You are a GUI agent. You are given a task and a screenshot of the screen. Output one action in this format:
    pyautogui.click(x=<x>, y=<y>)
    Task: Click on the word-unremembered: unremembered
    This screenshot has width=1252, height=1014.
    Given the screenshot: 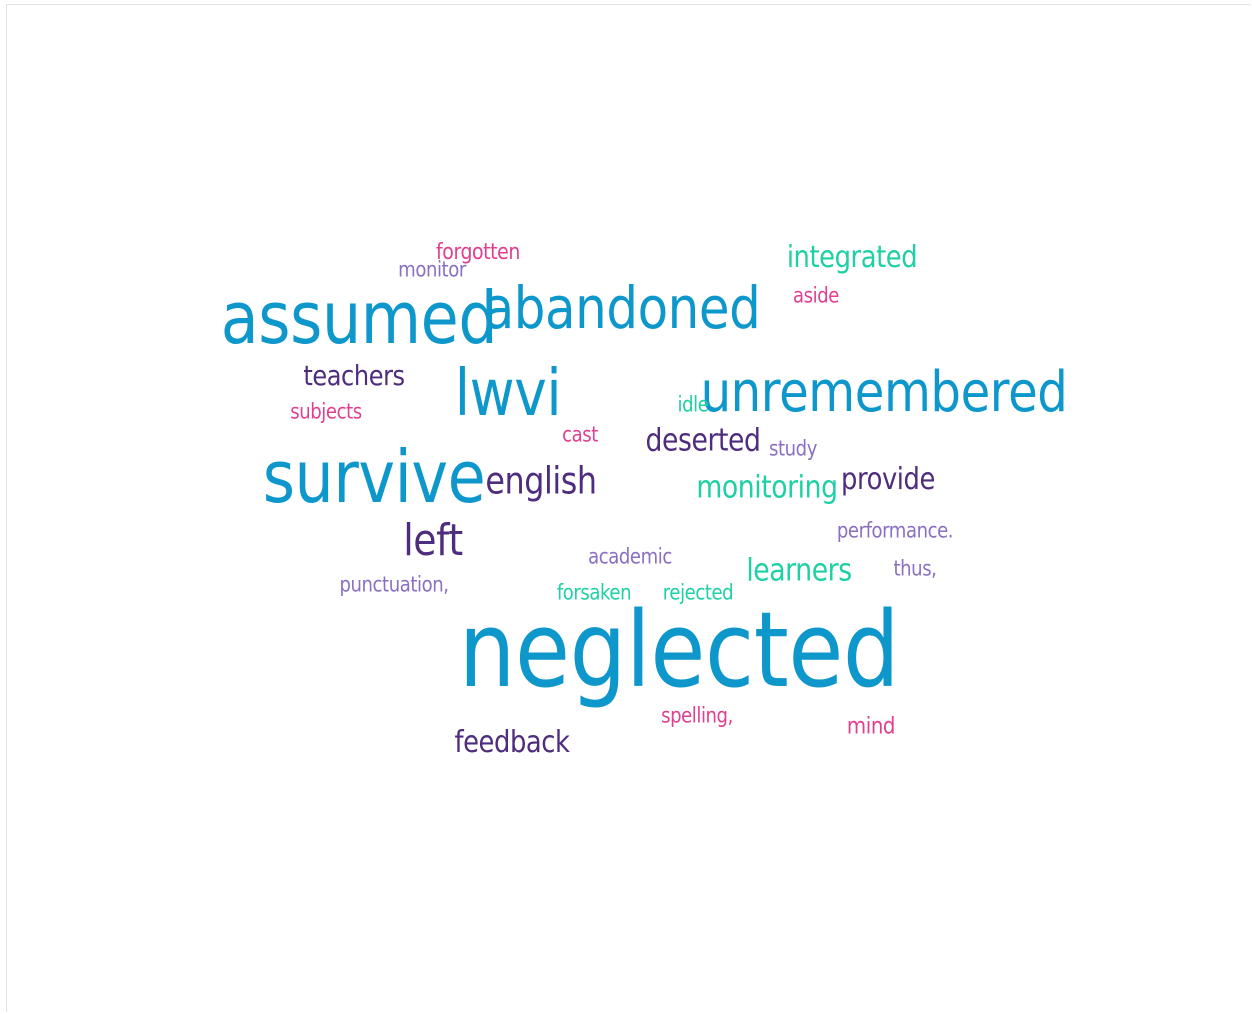 What is the action you would take?
    pyautogui.click(x=884, y=392)
    